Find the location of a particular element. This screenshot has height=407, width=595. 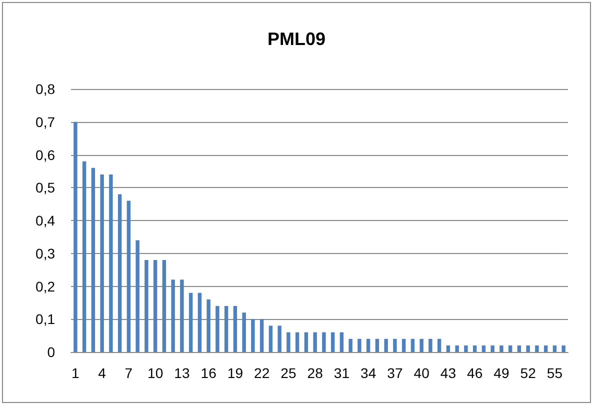

x-tick-label: 7 is located at coordinates (128, 373).